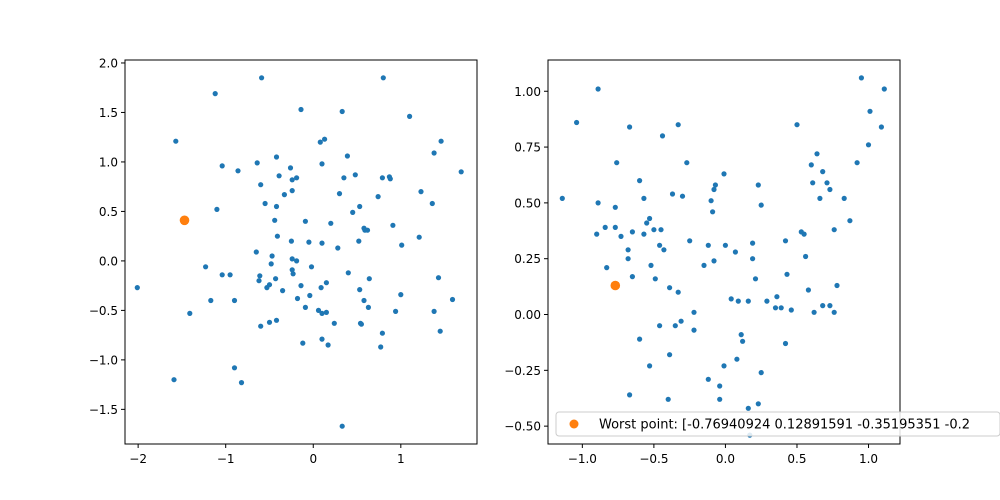  Describe the element at coordinates (226, 459) in the screenshot. I see `left-x-tick-label: −1` at that location.